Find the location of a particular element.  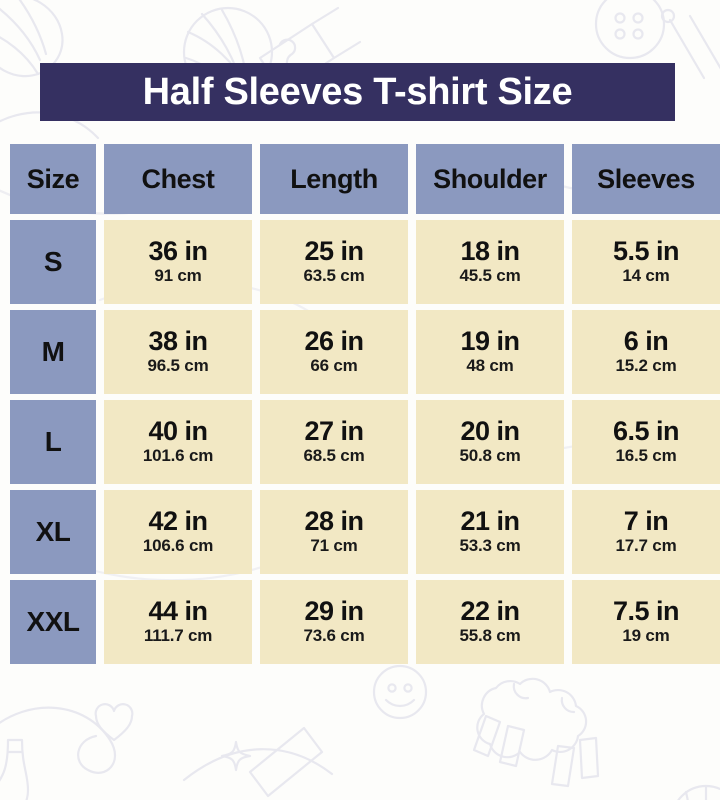

size-value: L is located at coordinates (53, 441).